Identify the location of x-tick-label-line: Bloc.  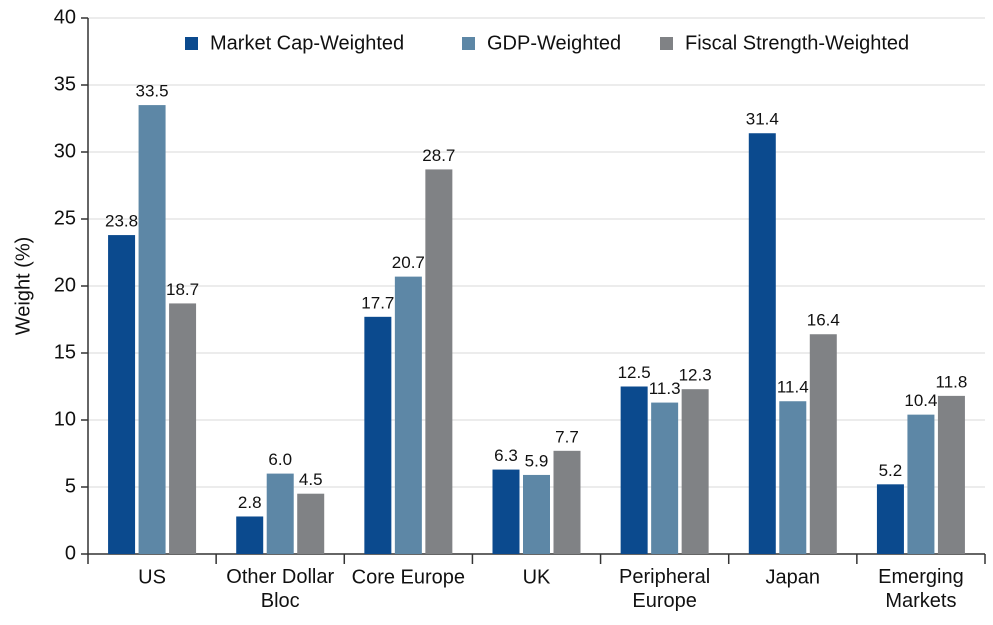
(280, 601).